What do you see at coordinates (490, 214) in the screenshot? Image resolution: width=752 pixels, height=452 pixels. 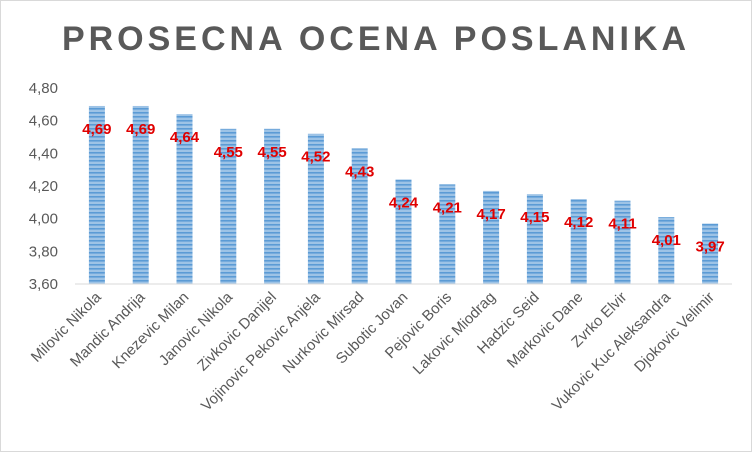 I see `data-label: 4,17` at bounding box center [490, 214].